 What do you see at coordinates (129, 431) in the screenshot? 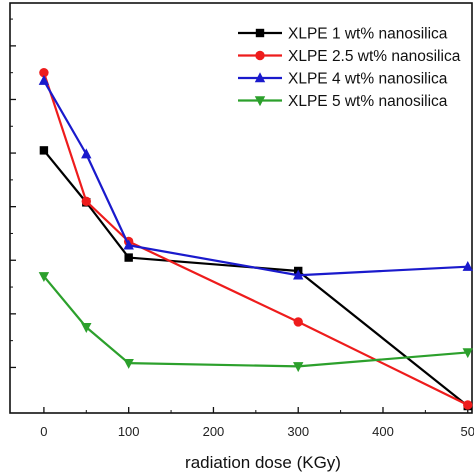
I see `x-tick-label: 100` at bounding box center [129, 431].